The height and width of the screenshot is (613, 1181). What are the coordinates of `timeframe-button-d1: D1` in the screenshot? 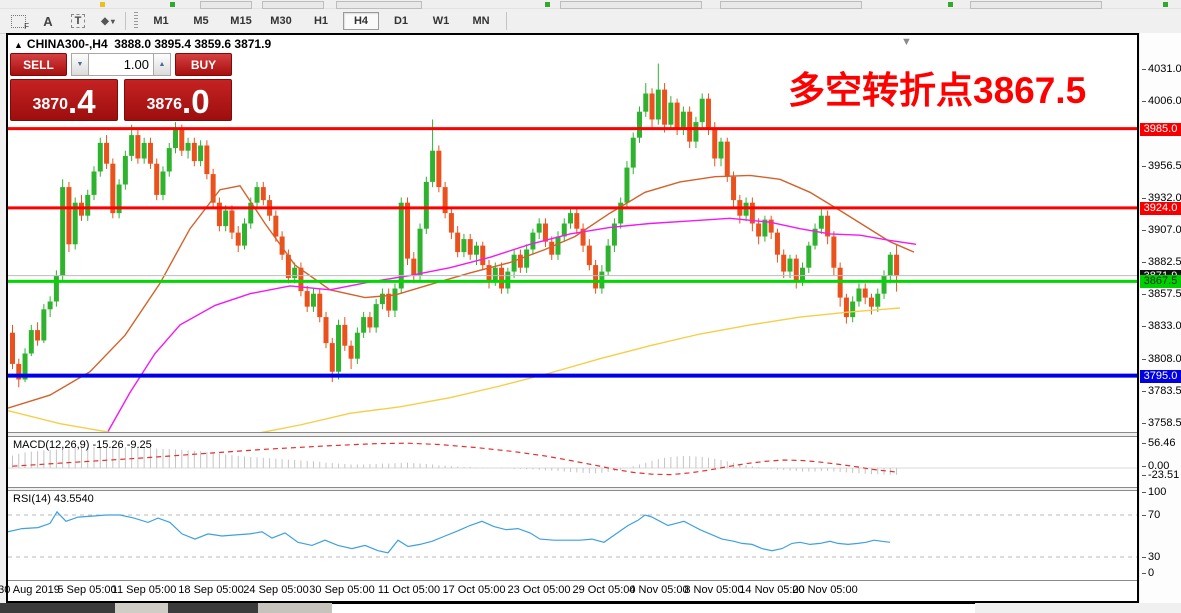 It's located at (401, 21).